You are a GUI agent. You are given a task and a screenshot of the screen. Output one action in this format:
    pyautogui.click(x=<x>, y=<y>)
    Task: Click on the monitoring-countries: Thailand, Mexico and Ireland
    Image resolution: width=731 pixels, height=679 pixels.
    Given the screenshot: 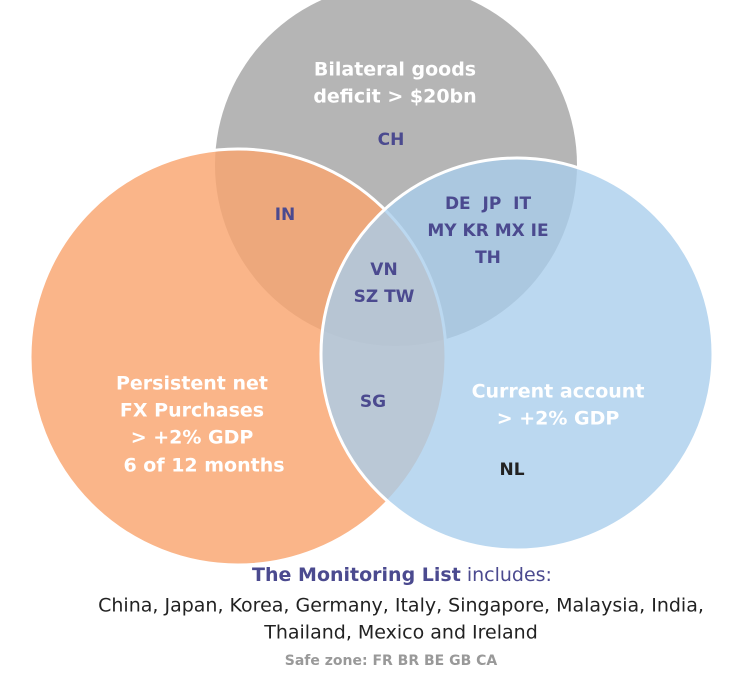 What is the action you would take?
    pyautogui.click(x=400, y=633)
    